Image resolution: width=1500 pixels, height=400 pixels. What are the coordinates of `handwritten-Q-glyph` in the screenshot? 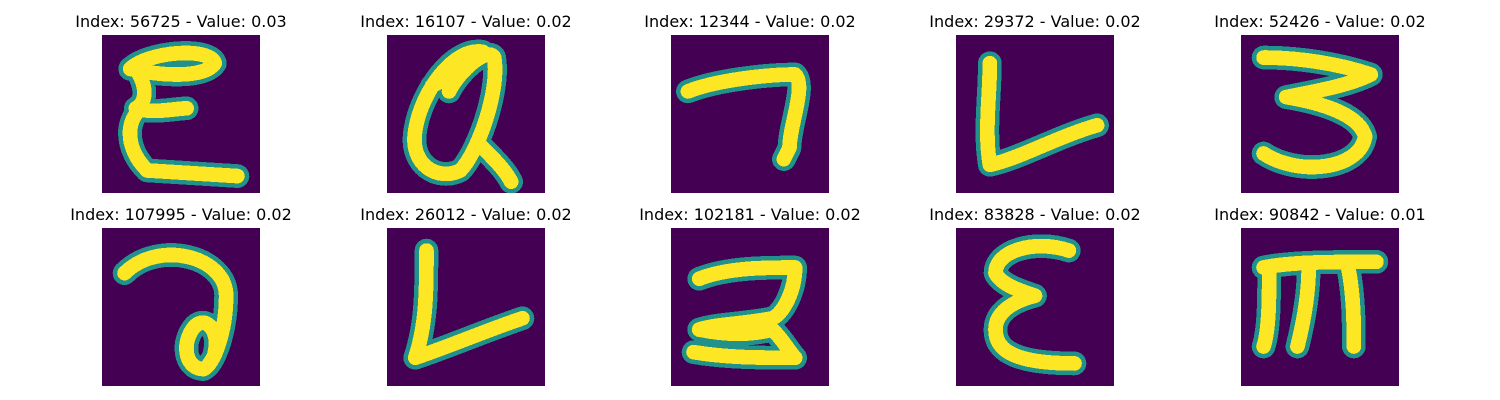 It's located at (466, 114).